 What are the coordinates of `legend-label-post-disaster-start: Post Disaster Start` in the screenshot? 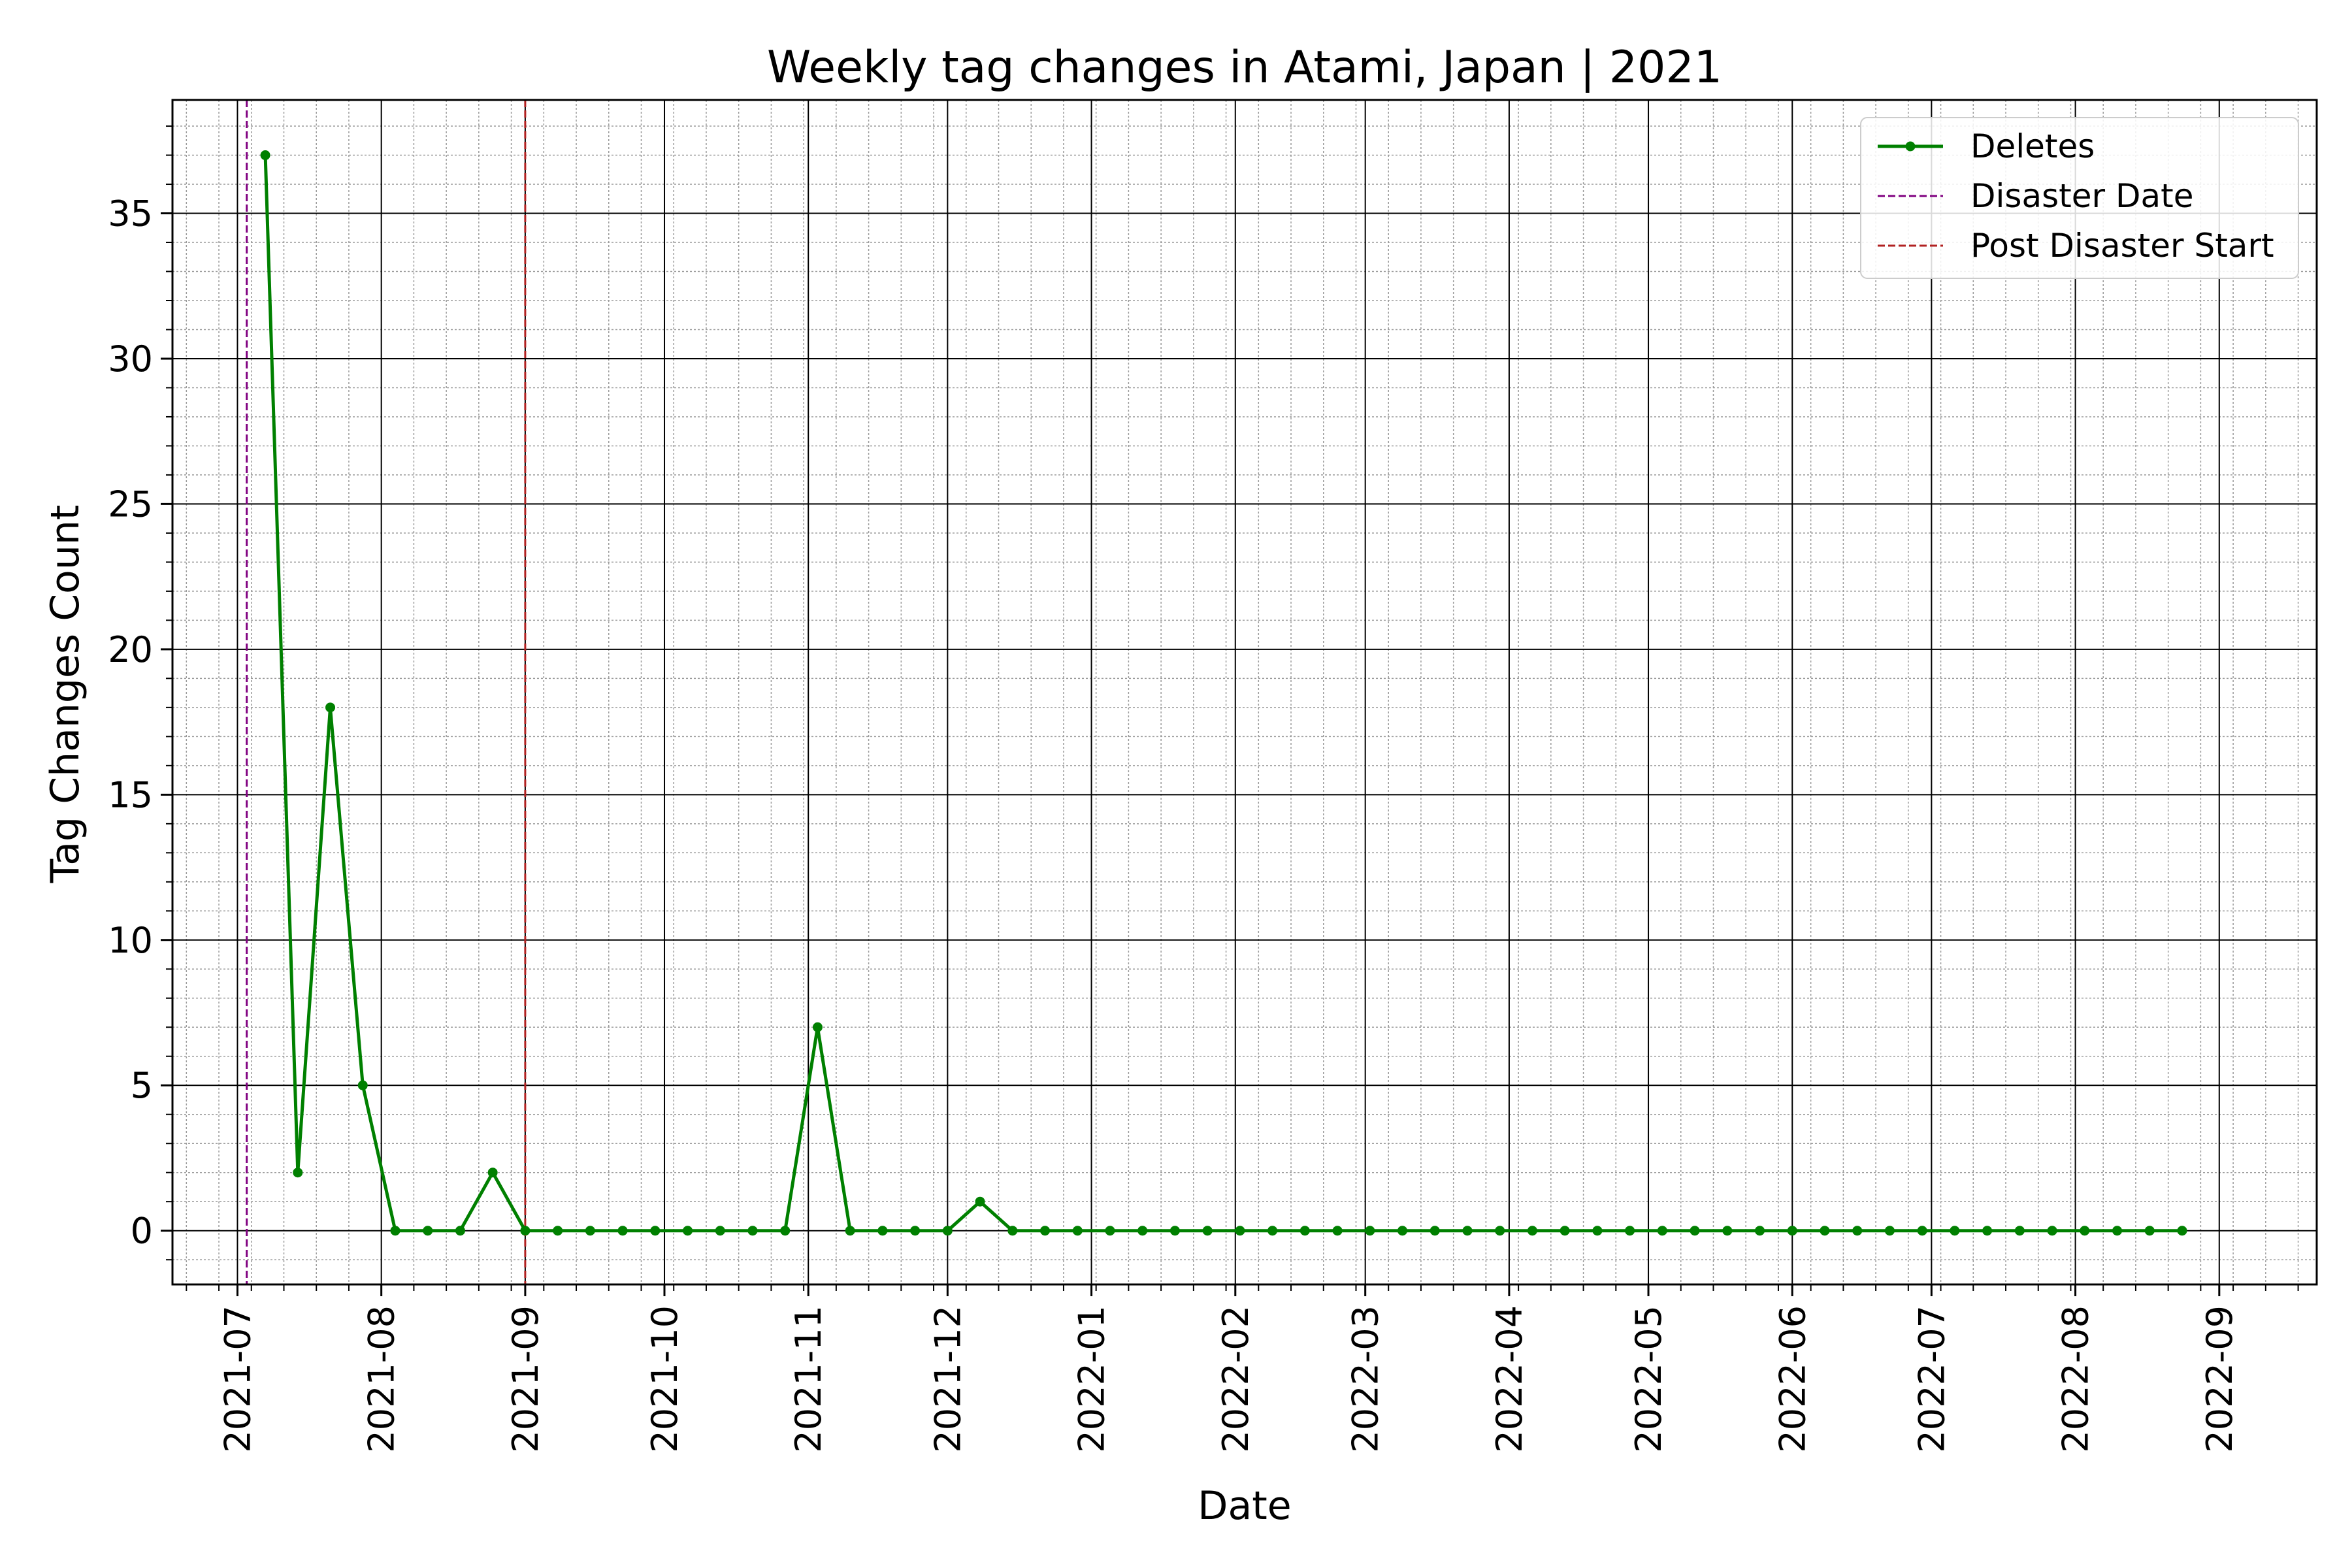 It's located at (2122, 246).